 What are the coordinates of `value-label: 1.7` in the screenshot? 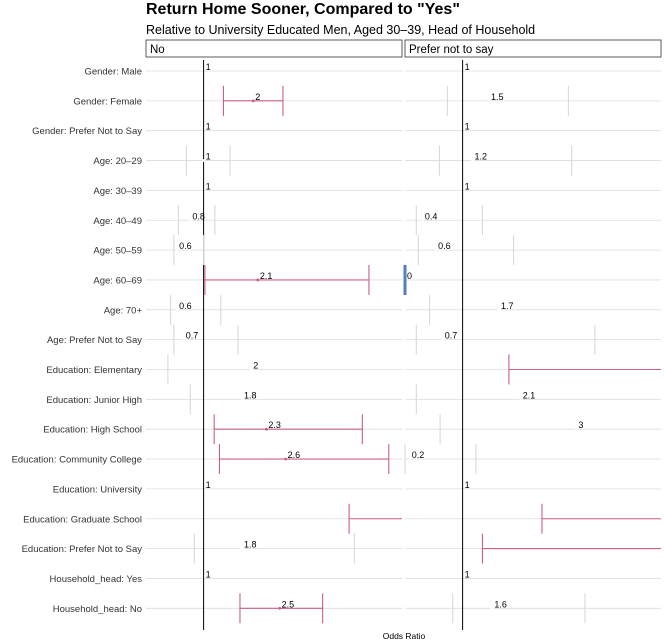 It's located at (507, 306).